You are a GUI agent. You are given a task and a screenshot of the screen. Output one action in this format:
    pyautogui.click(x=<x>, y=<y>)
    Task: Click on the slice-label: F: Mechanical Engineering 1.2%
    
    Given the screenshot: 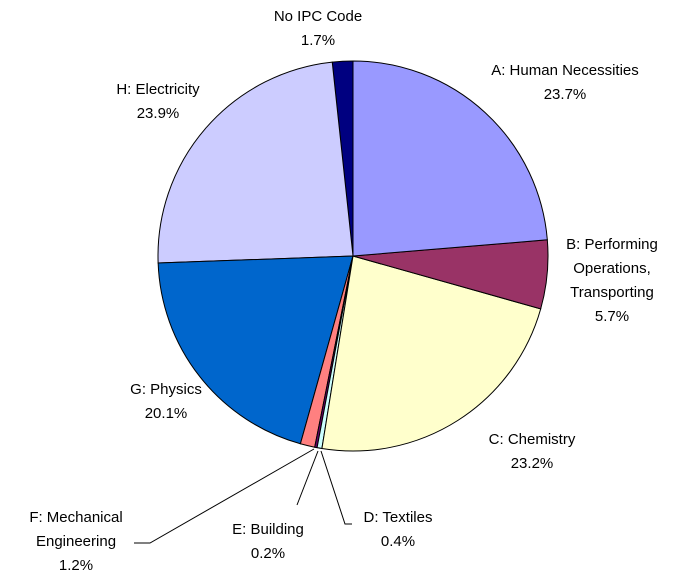 What is the action you would take?
    pyautogui.click(x=76, y=539)
    